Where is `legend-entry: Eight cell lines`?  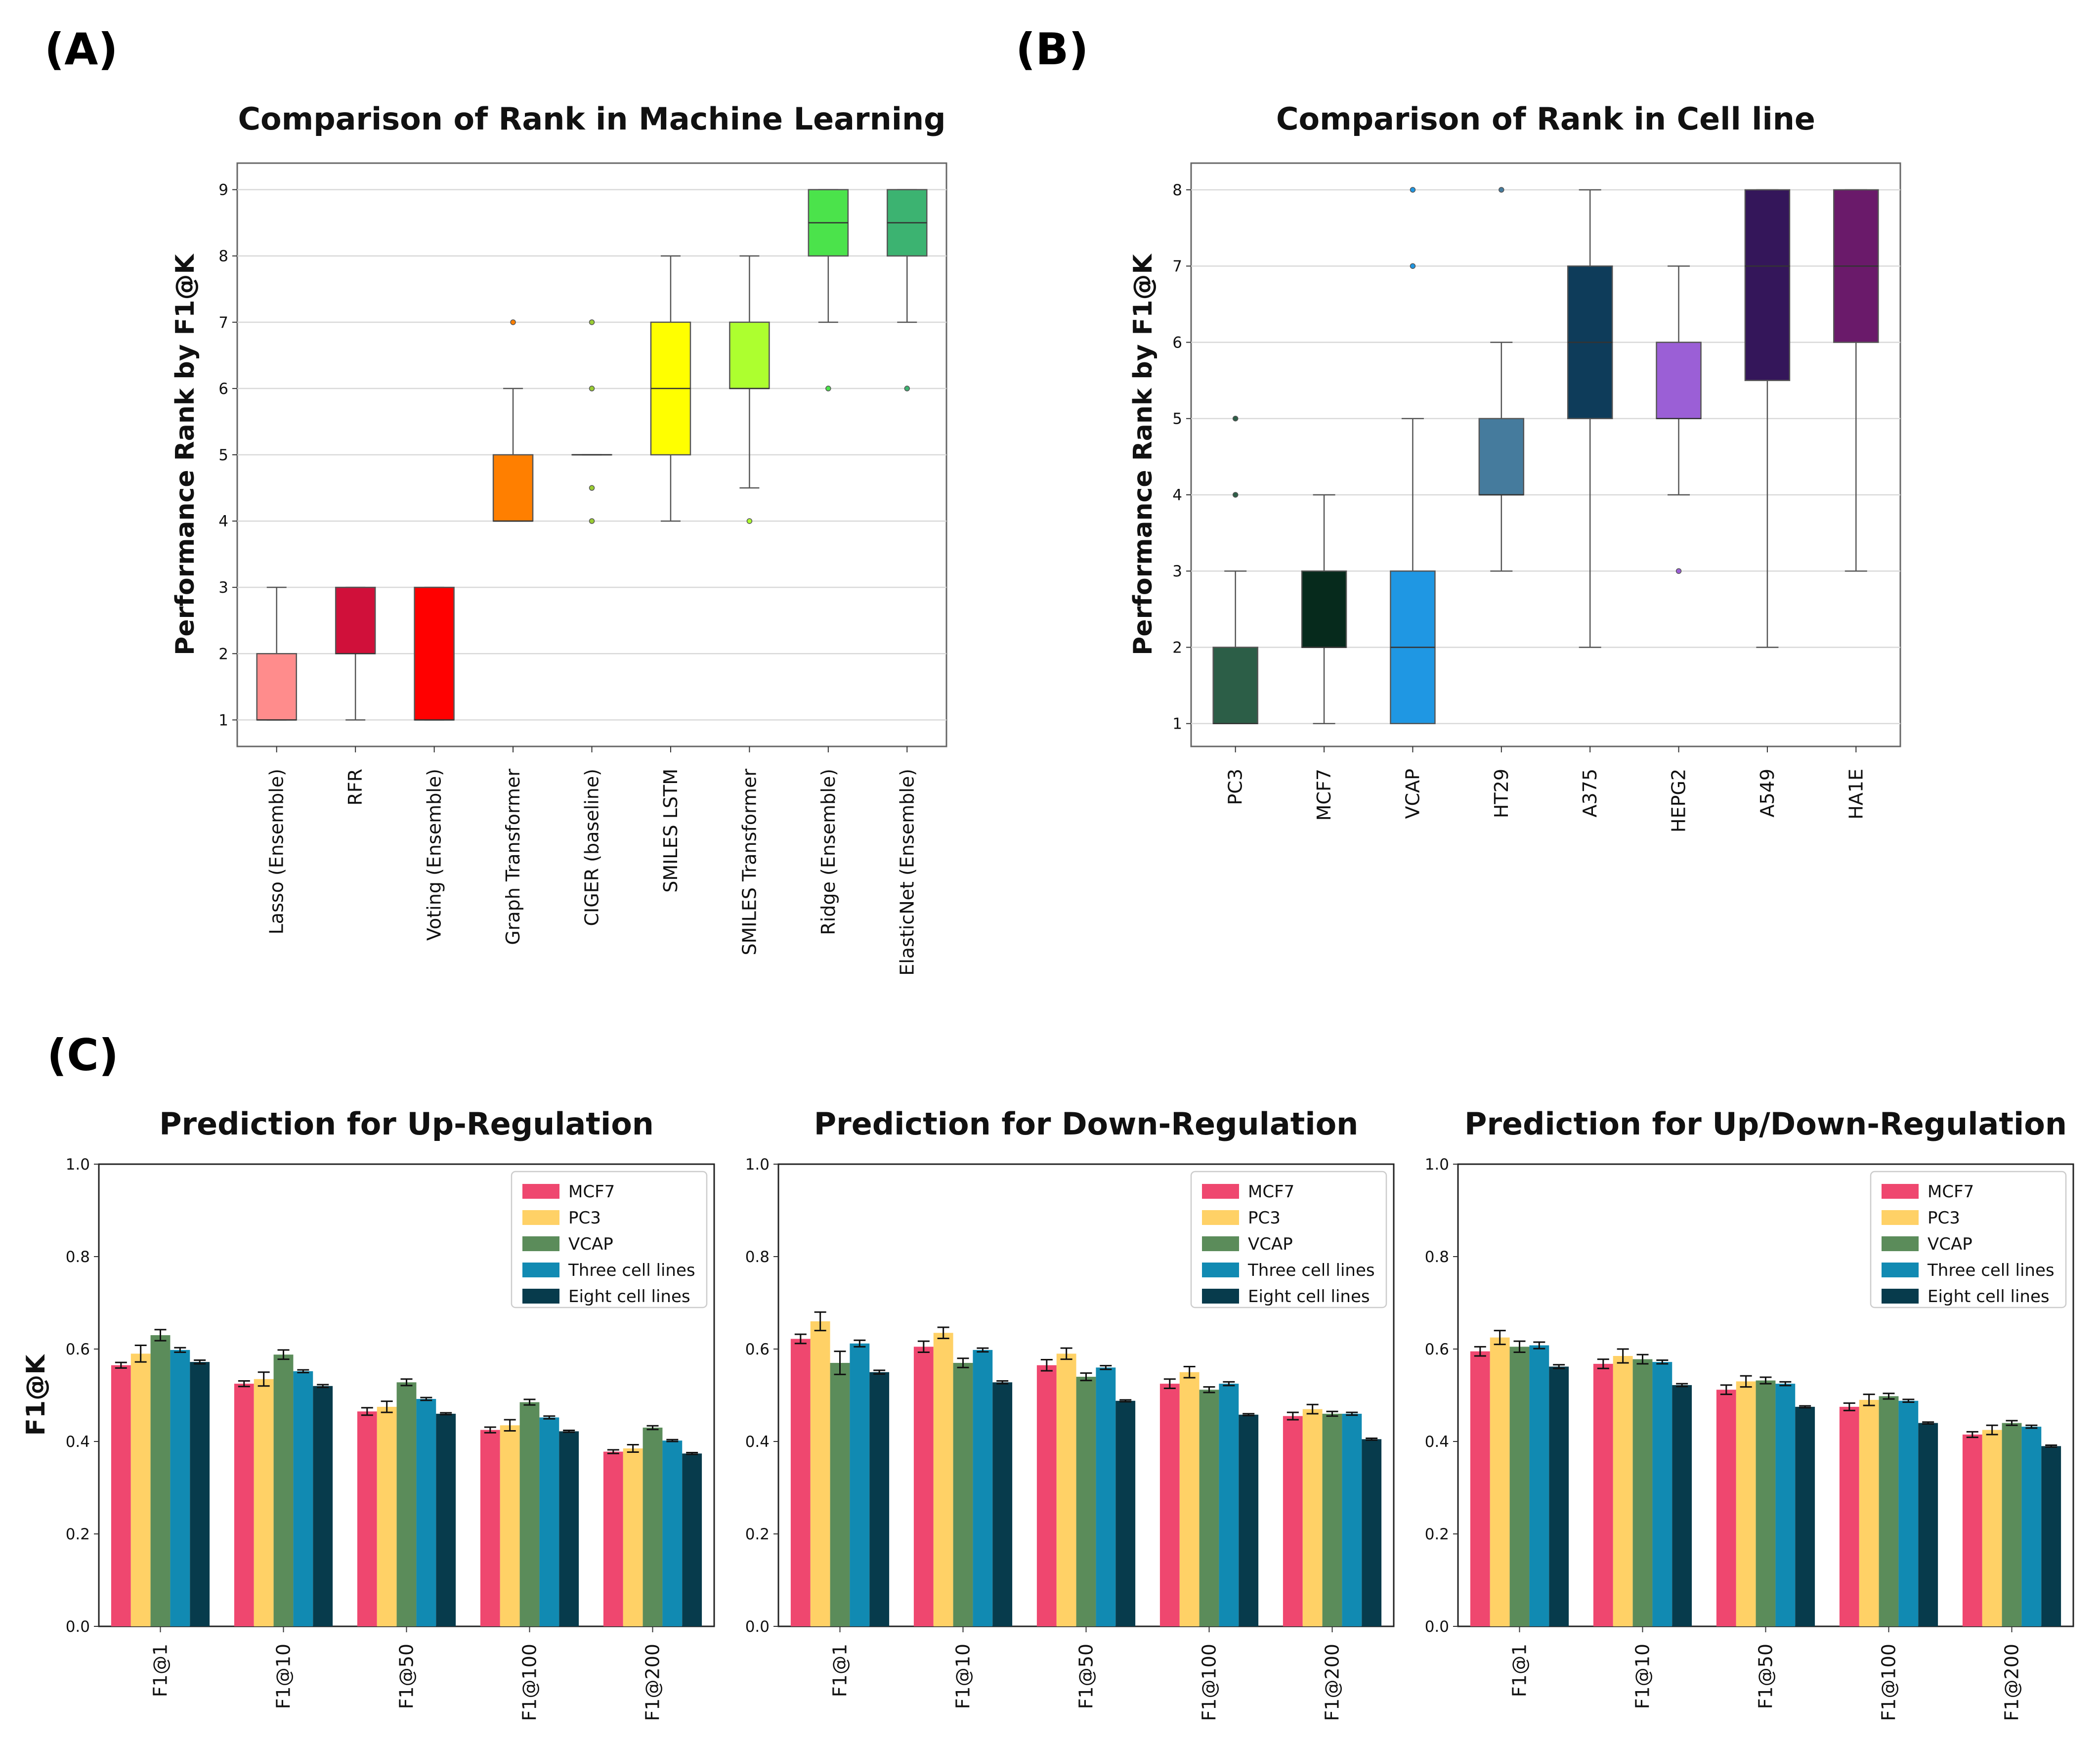
legend-entry: Eight cell lines is located at coordinates (1989, 1297).